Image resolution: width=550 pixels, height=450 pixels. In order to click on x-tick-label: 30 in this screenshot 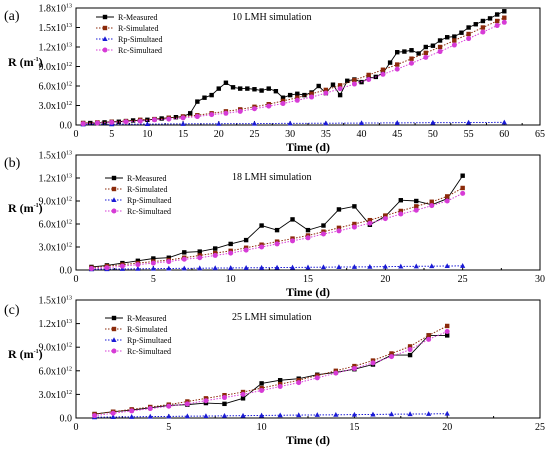, I will do `click(290, 134)`.